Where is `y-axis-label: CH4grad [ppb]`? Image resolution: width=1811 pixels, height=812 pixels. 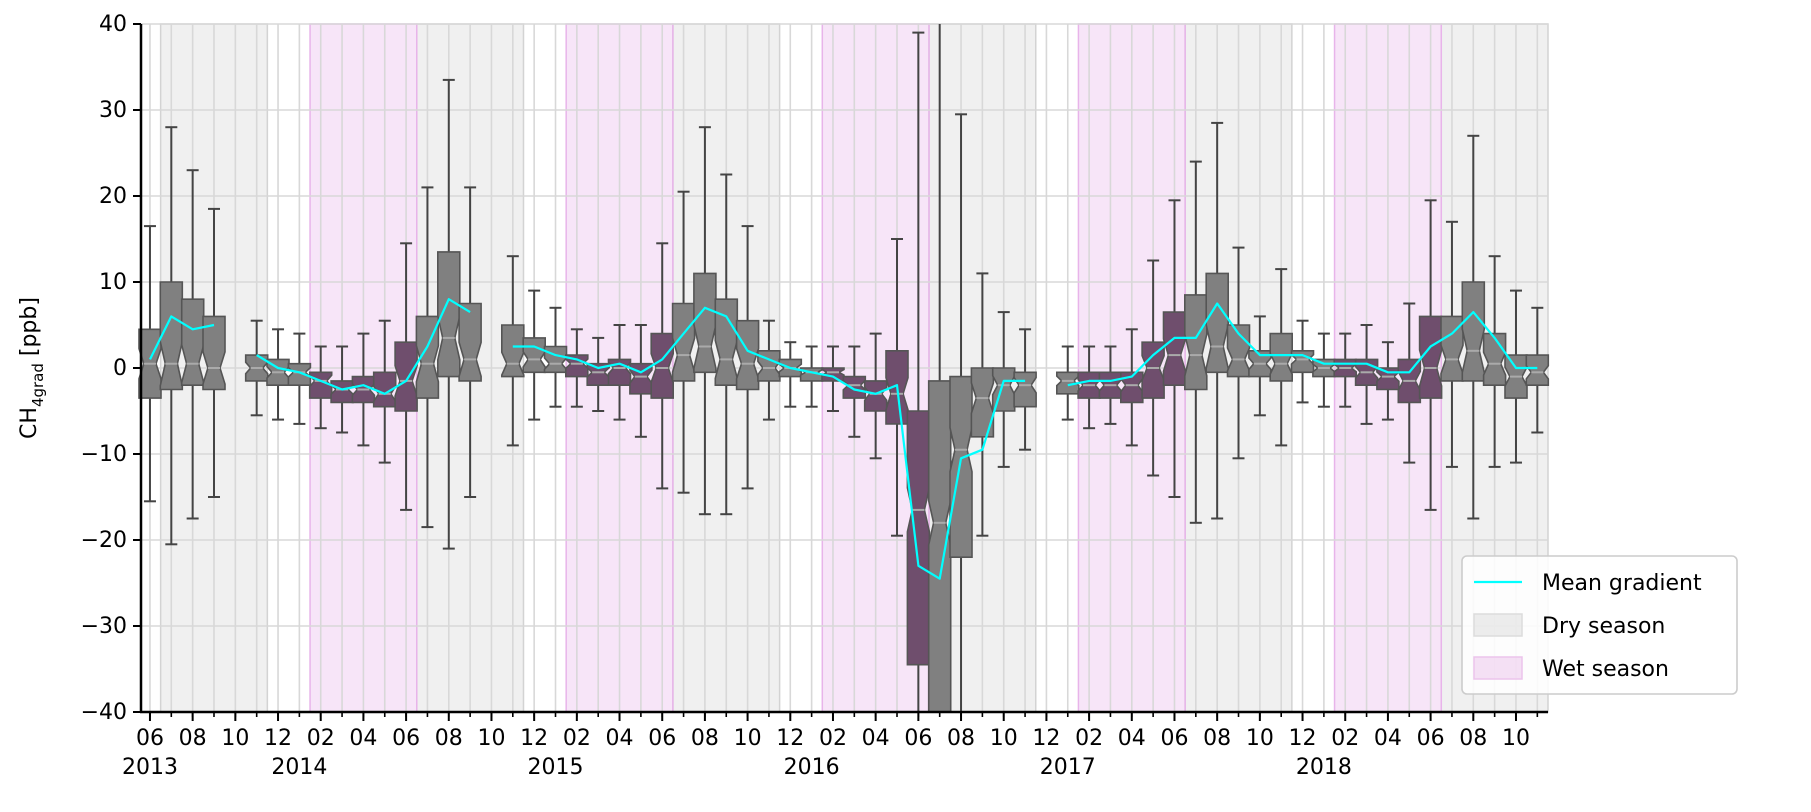 y-axis-label: CH4grad [ppb] is located at coordinates (32, 368).